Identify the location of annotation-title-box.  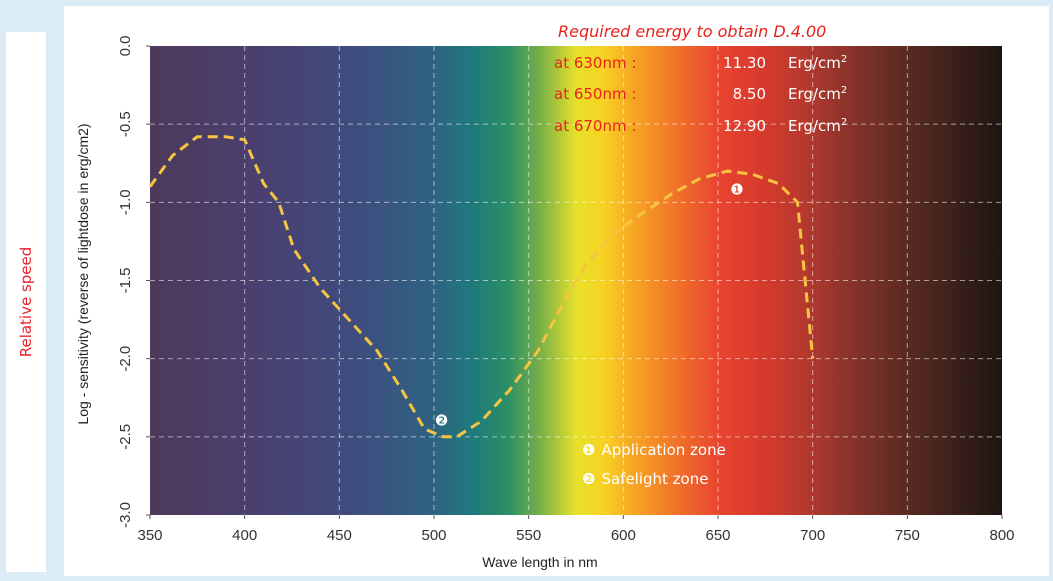
(753, 29).